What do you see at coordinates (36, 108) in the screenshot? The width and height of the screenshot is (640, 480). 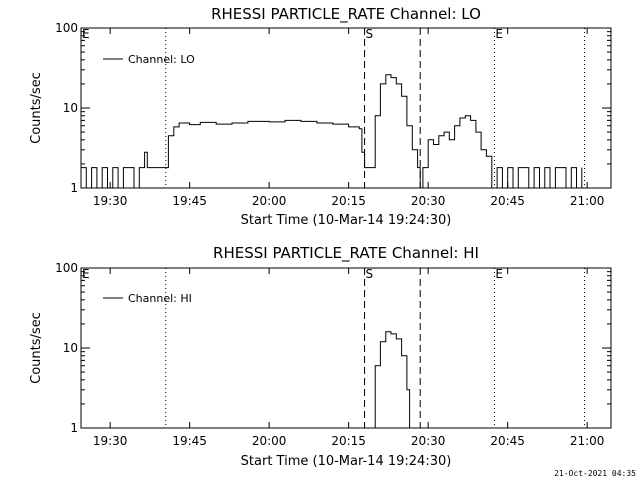 I see `panel-lo-ylabel: Counts/sec` at bounding box center [36, 108].